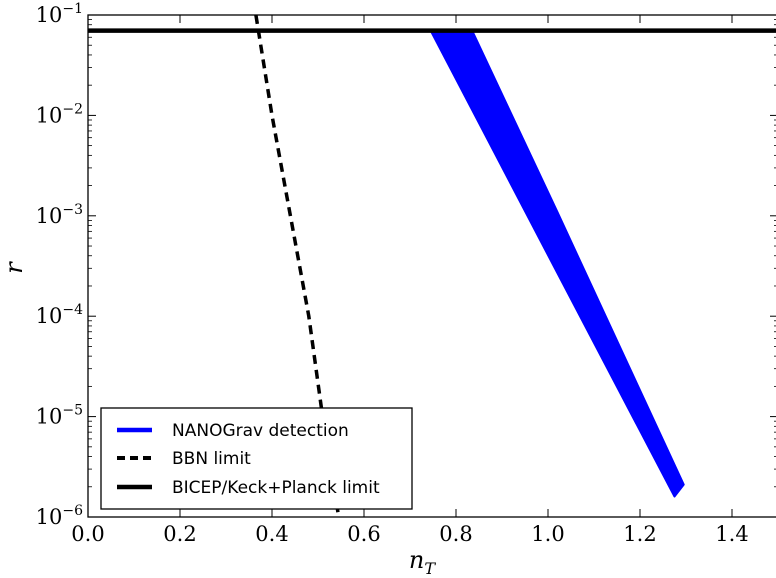 This screenshot has height=578, width=776. What do you see at coordinates (271, 534) in the screenshot?
I see `x-tick-label-2: 0.4` at bounding box center [271, 534].